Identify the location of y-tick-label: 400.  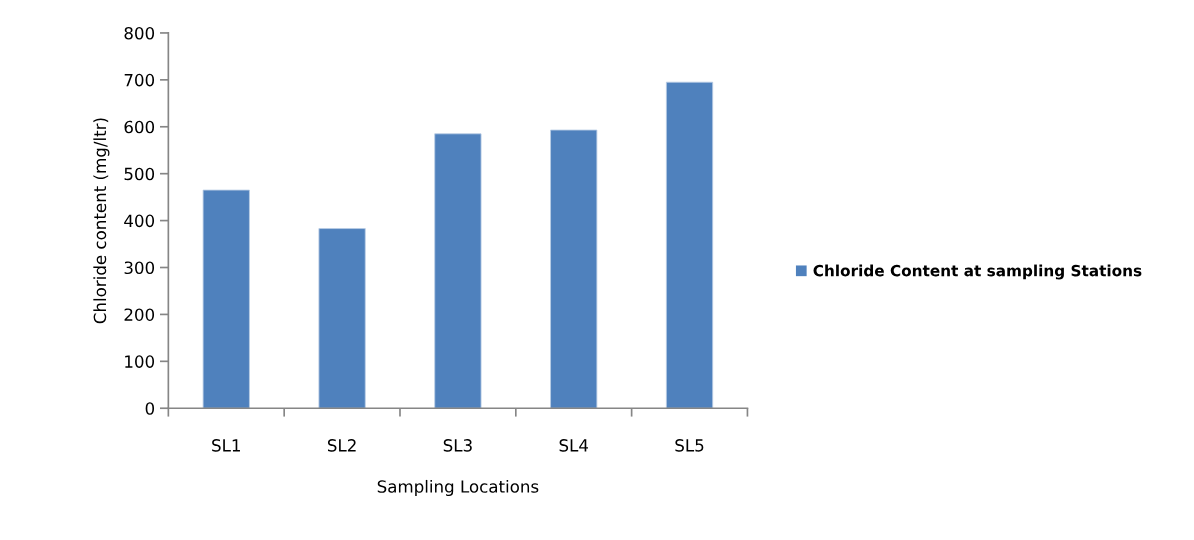
(139, 221).